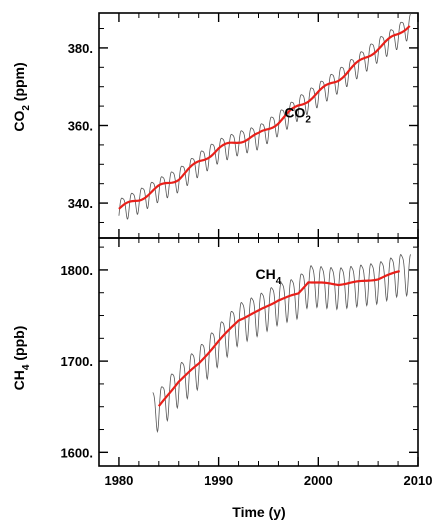 This screenshot has width=437, height=529. What do you see at coordinates (80, 203) in the screenshot?
I see `y-tick-label: 340.` at bounding box center [80, 203].